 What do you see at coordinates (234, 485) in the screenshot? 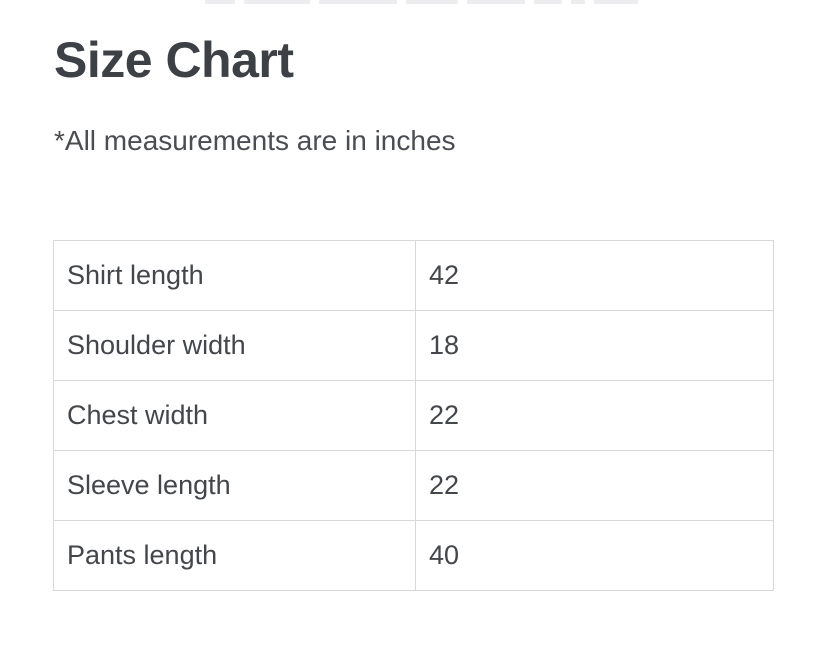
I see `measurement-label-cell: Sleeve length` at bounding box center [234, 485].